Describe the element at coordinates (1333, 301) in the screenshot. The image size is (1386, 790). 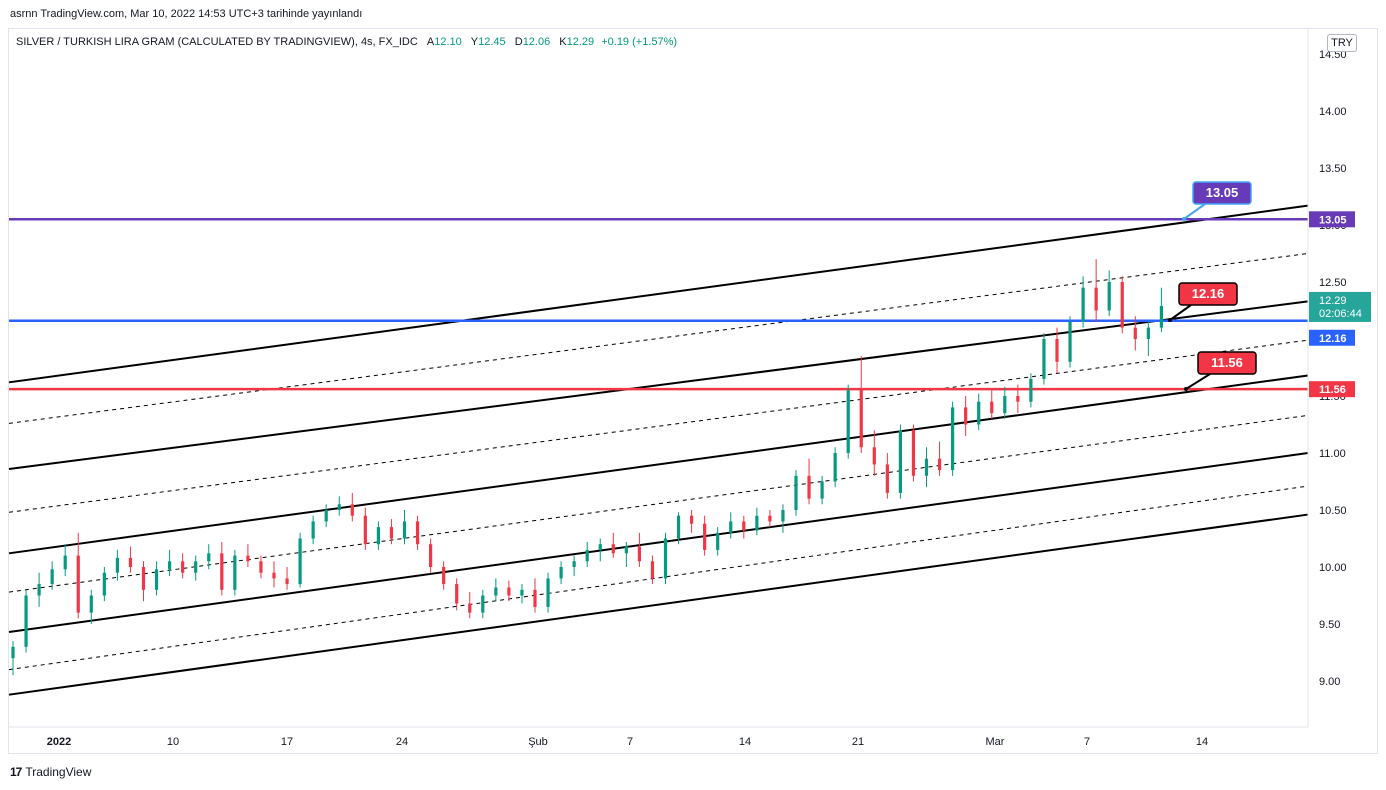
I see `current-price-label: 12.29` at that location.